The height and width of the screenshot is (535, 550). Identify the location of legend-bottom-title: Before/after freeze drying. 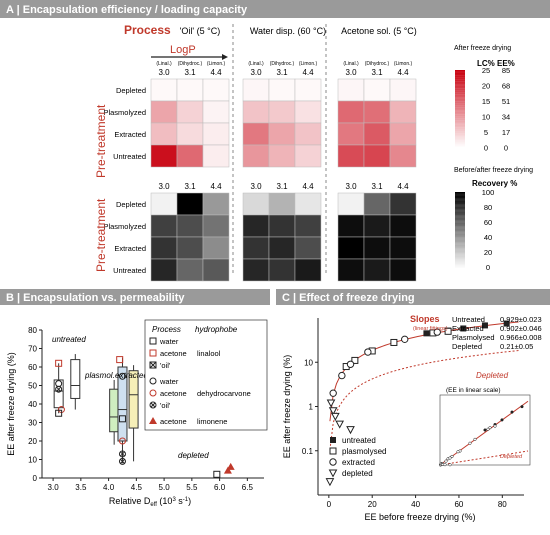
(493, 170).